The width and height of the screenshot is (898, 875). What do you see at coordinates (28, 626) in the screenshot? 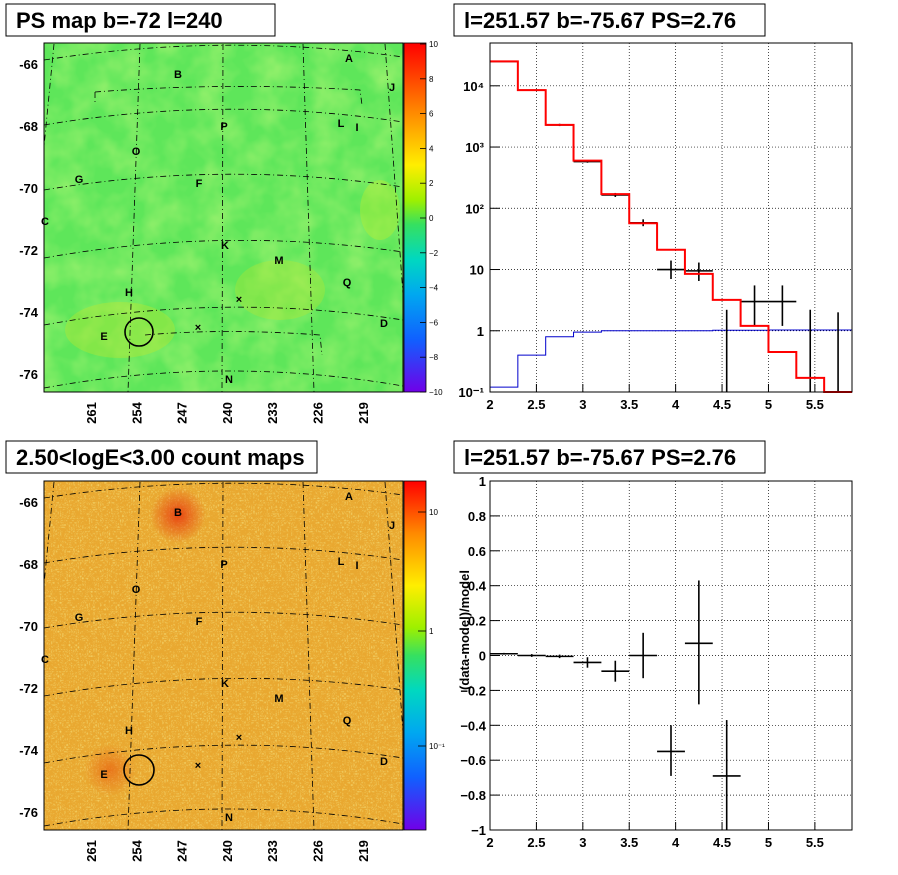
I see `y-tick-label: -70` at bounding box center [28, 626].